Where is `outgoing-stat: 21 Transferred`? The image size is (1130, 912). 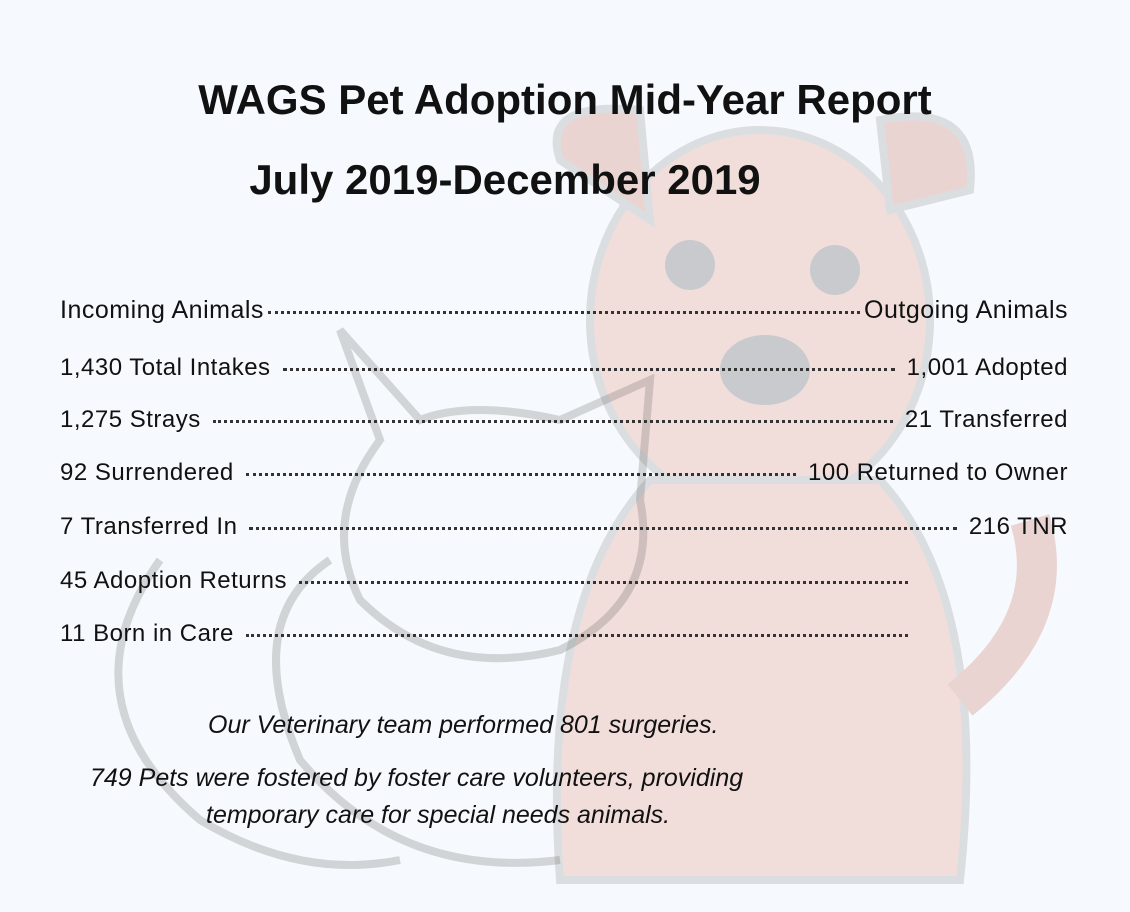 outgoing-stat: 21 Transferred is located at coordinates (986, 419).